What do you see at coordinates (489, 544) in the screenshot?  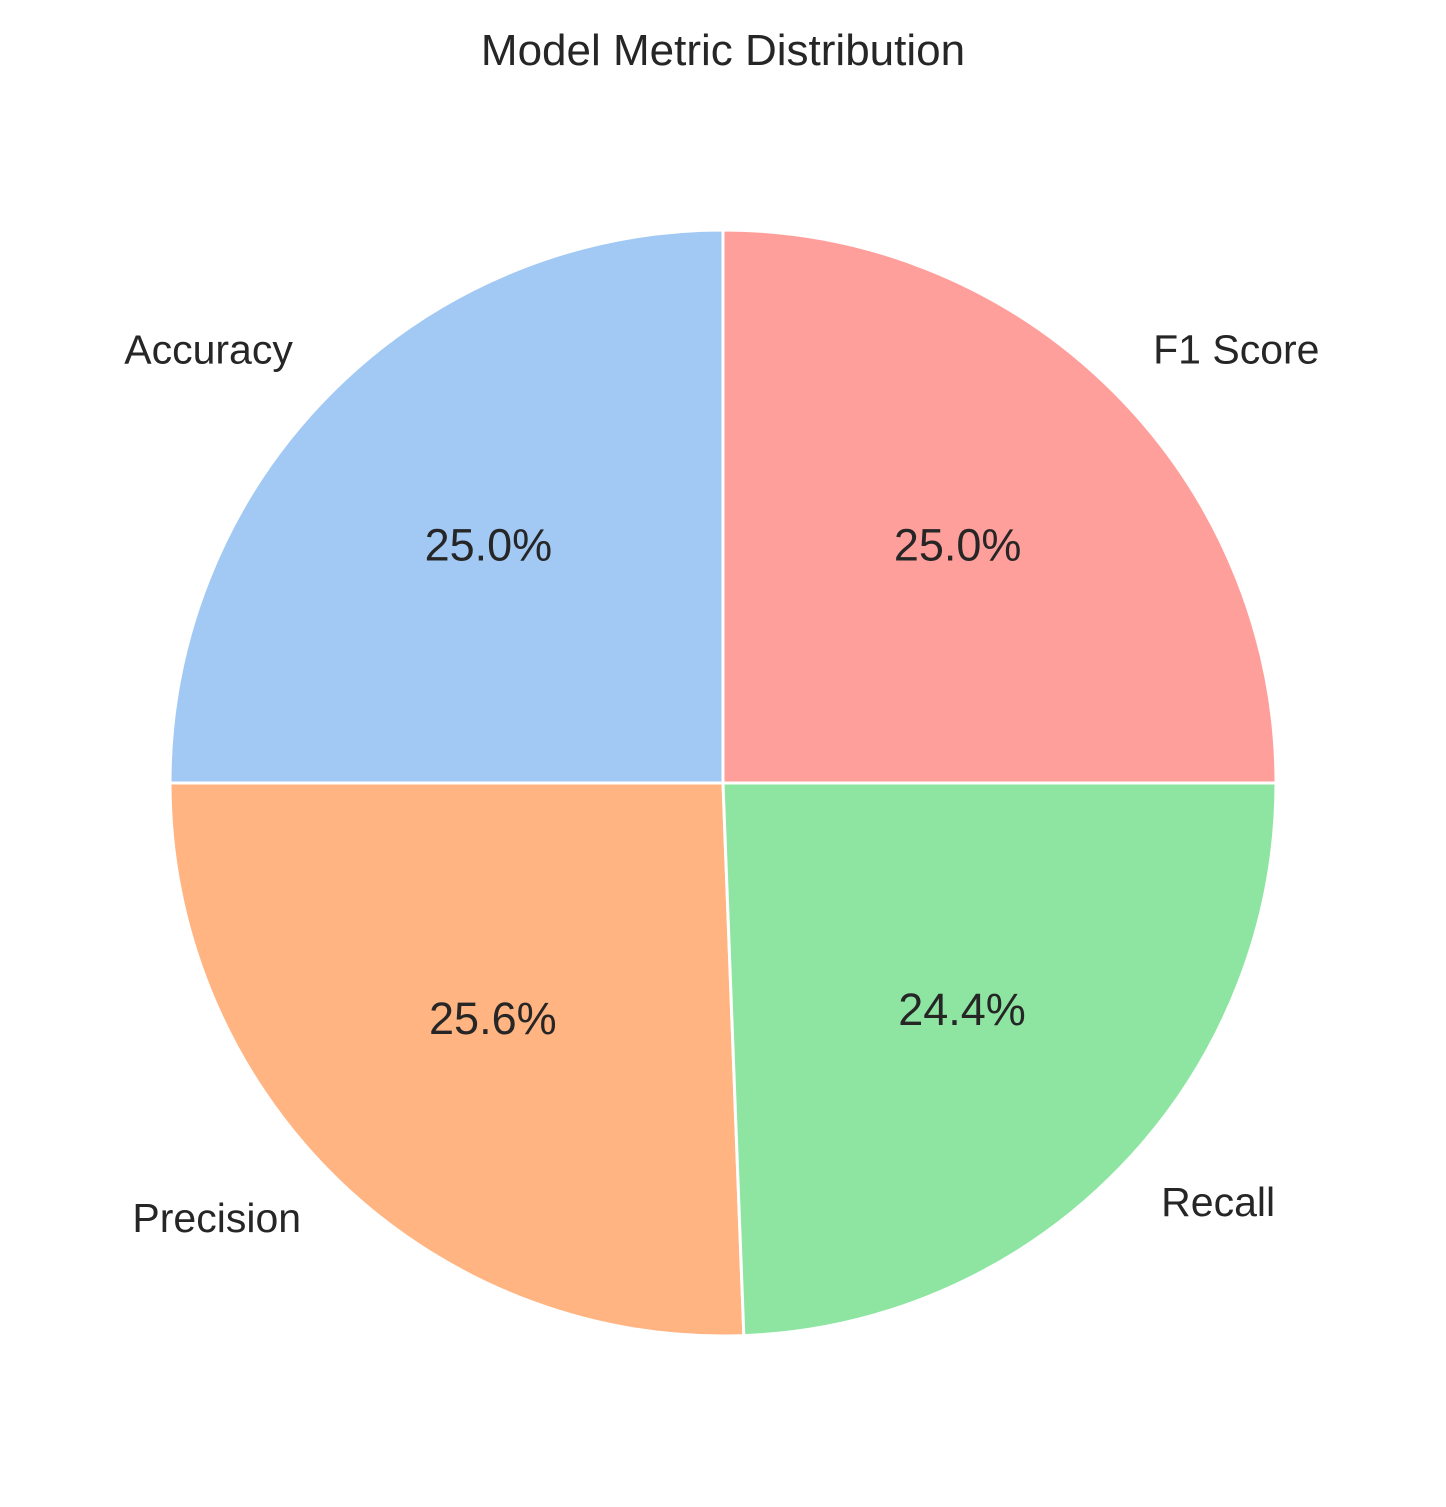 I see `pct-label-accuracy: 25.0%` at bounding box center [489, 544].